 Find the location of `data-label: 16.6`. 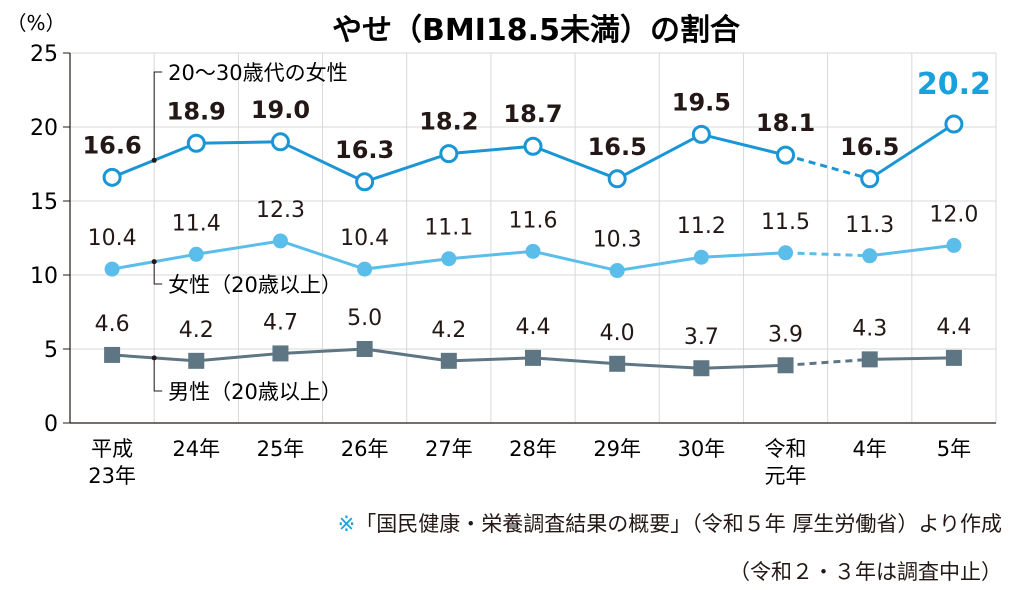

data-label: 16.6 is located at coordinates (111, 145).